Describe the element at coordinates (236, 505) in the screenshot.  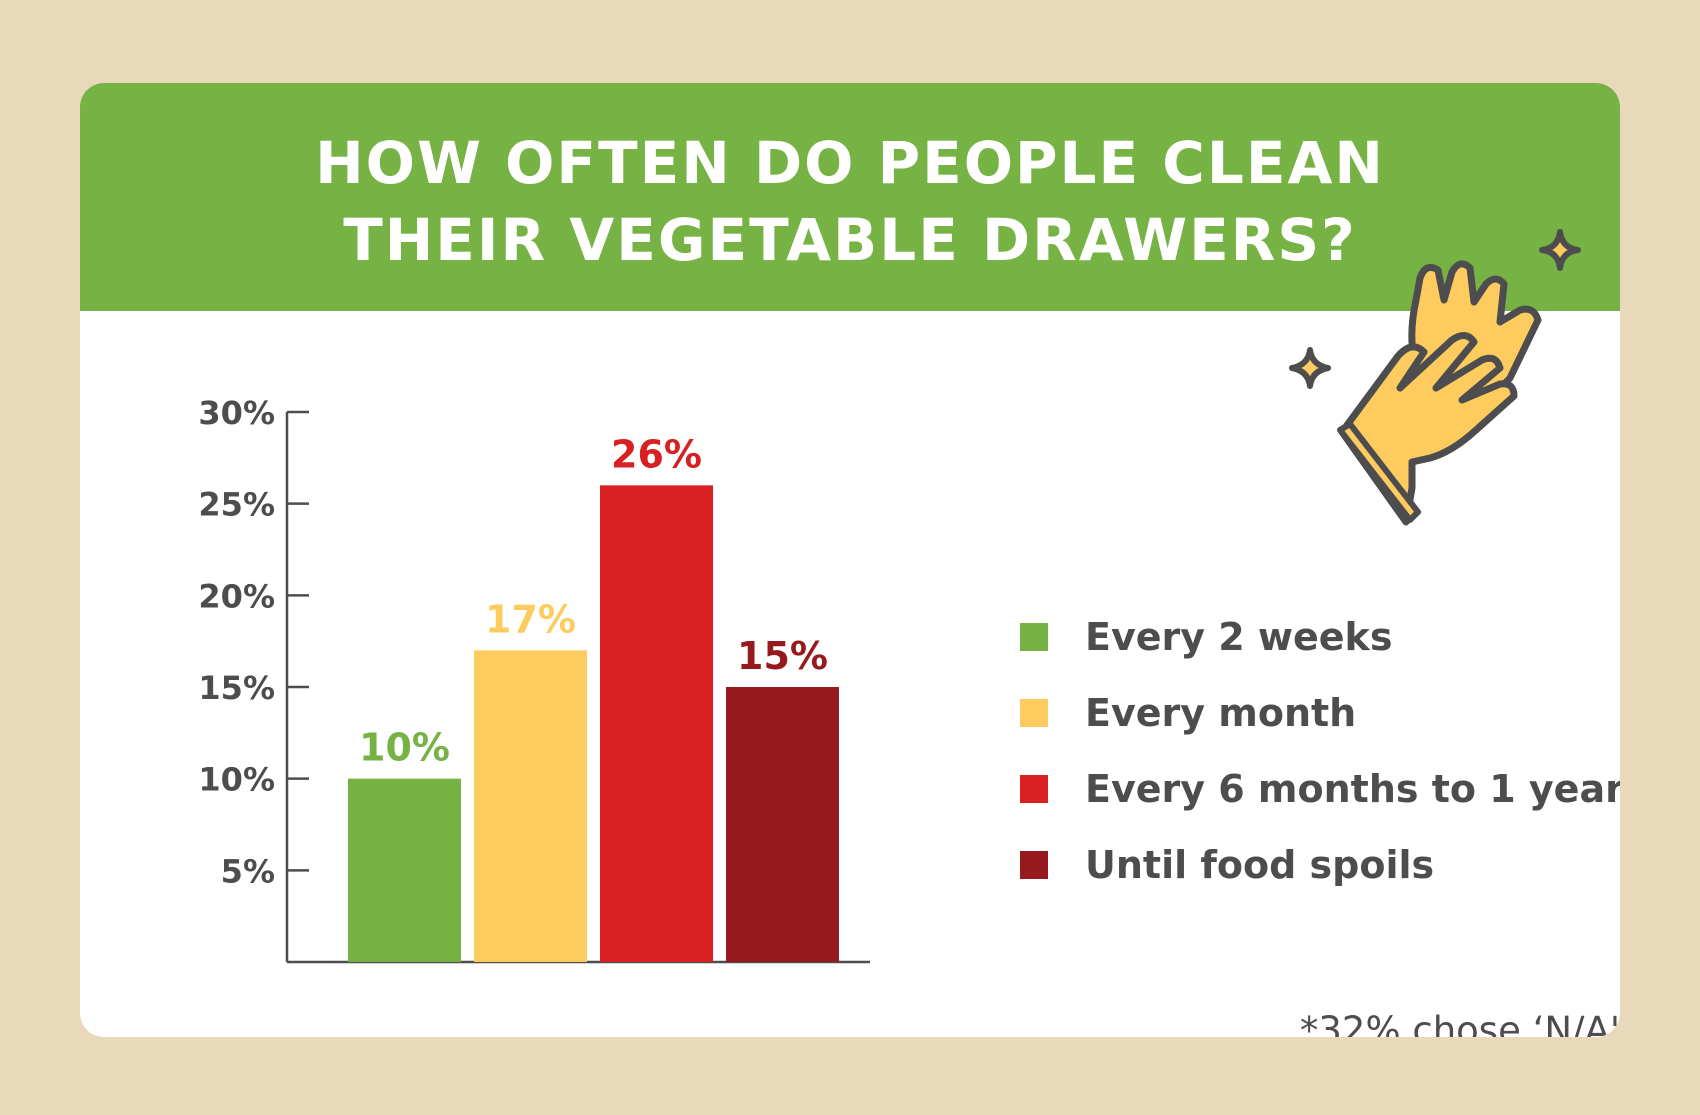
I see `y-tick-label: 25%` at that location.